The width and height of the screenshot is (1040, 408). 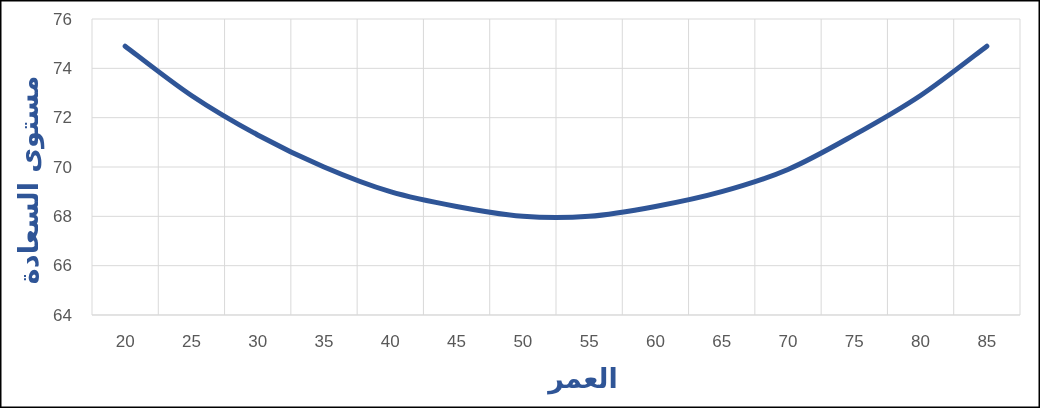 I want to click on x-tick-label: 60, so click(x=655, y=341).